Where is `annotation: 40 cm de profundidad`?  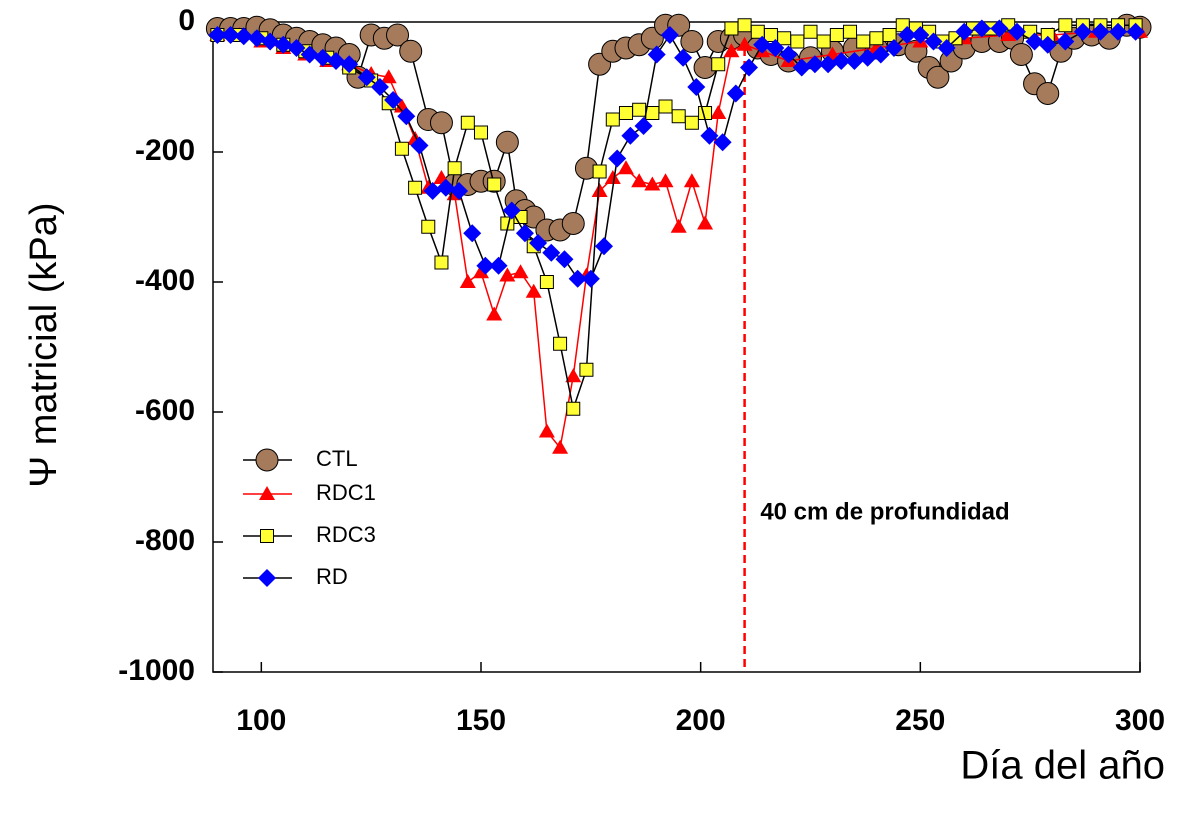 annotation: 40 cm de profundidad is located at coordinates (884, 511).